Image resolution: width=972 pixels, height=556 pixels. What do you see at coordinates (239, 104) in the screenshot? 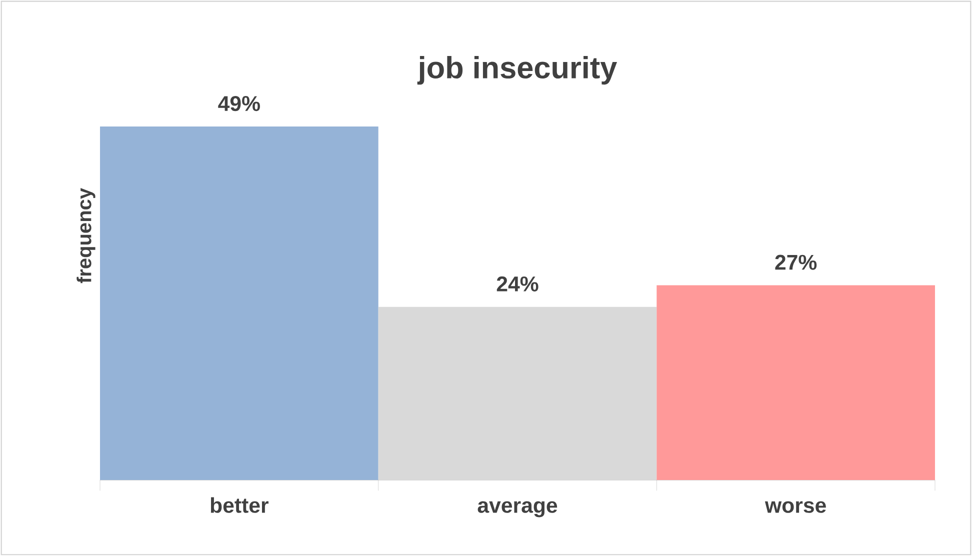
I see `data-label: 49%` at bounding box center [239, 104].